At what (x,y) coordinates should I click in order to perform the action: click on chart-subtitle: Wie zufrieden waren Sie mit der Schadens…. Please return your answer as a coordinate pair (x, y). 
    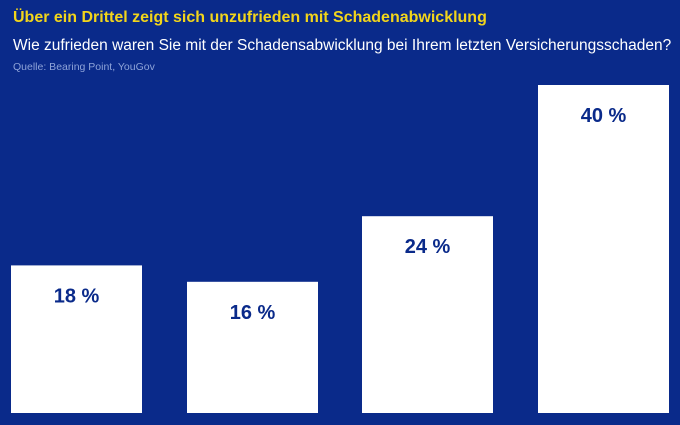
    Looking at the image, I should click on (342, 45).